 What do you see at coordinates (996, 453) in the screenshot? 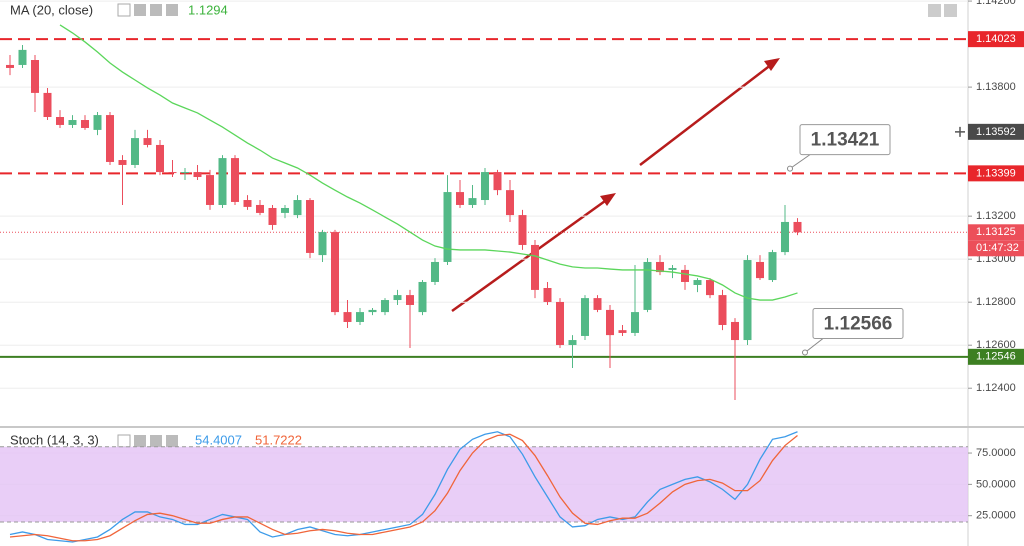
I see `y-tick-label: 75.0000` at bounding box center [996, 453].